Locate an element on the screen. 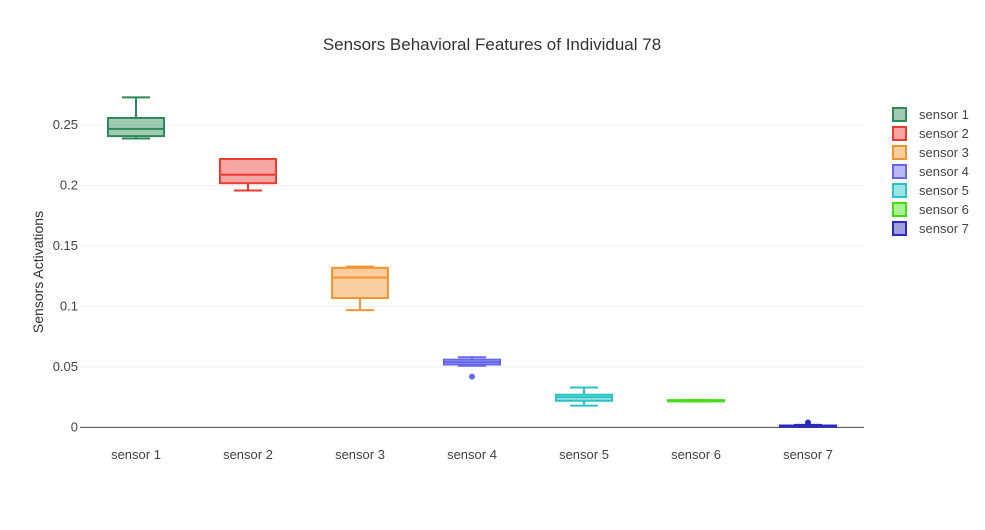 This screenshot has width=985, height=530. legend-label: sensor 5 is located at coordinates (944, 190).